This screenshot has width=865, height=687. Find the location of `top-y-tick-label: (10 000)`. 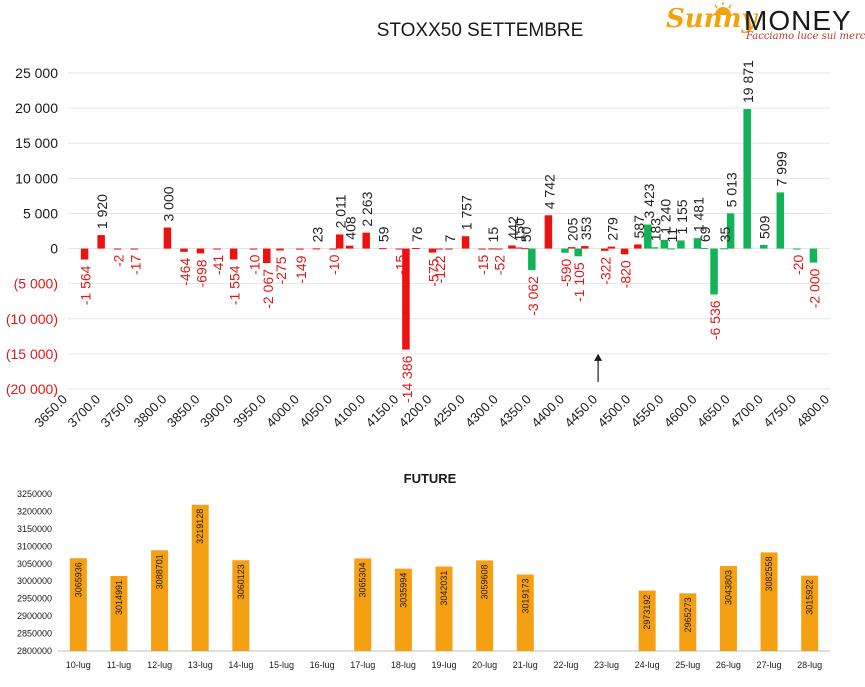

top-y-tick-label: (10 000) is located at coordinates (32, 319).